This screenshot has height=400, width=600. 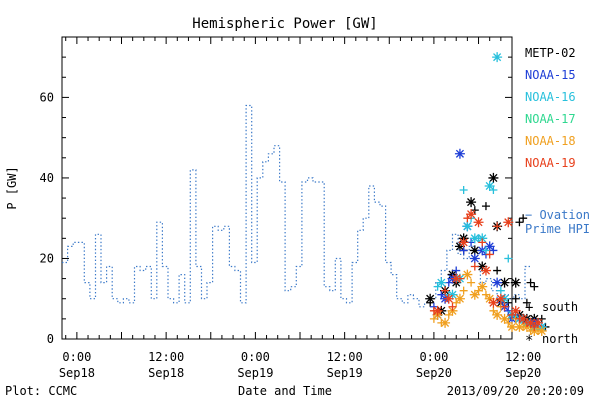 What do you see at coordinates (47, 258) in the screenshot?
I see `y-tick-label: 20` at bounding box center [47, 258].